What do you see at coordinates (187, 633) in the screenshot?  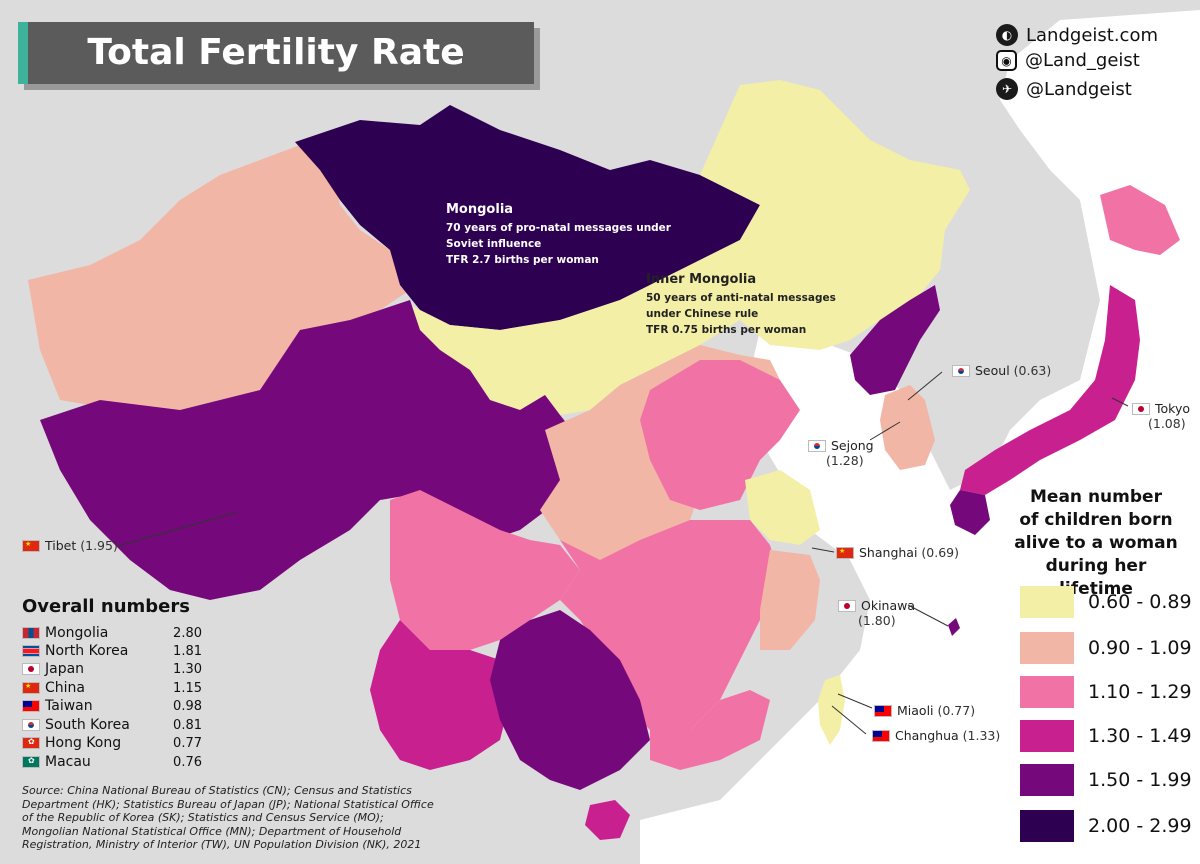 I see `overall-value: 2.80` at bounding box center [187, 633].